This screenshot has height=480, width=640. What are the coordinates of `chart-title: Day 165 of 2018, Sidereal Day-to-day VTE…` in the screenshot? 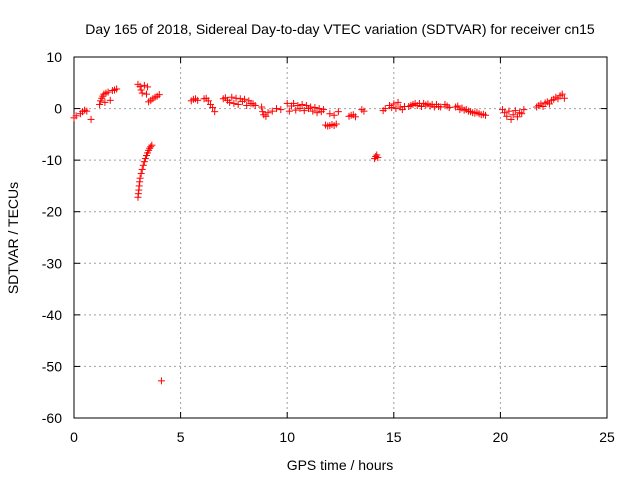 It's located at (340, 29).